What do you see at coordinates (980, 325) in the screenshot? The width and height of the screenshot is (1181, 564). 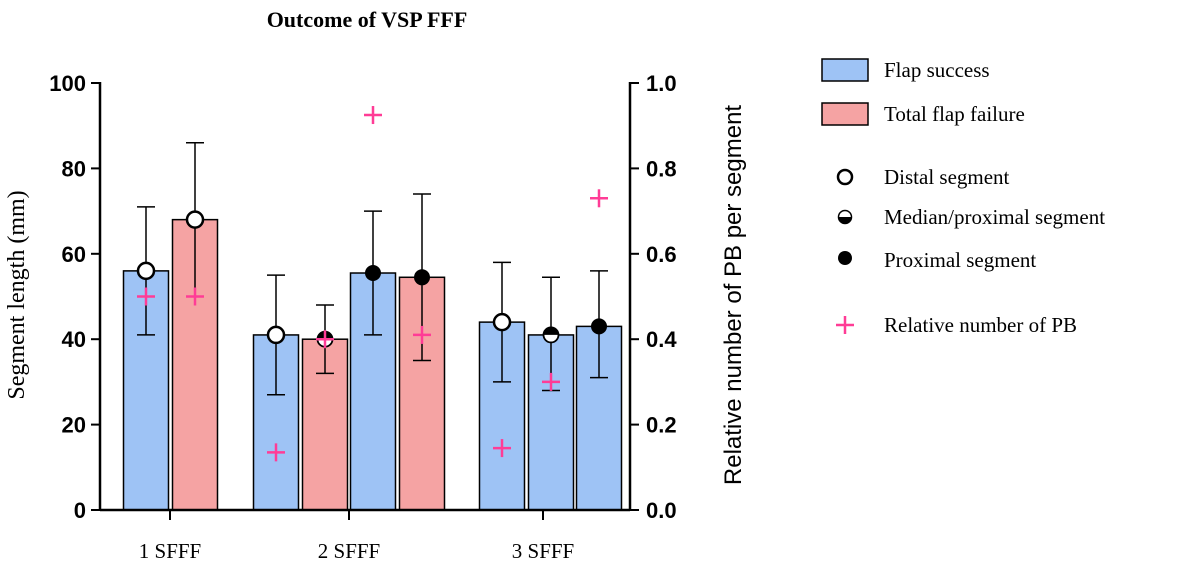 I see `legend-label-relative-pb: Relative number of PB` at bounding box center [980, 325].